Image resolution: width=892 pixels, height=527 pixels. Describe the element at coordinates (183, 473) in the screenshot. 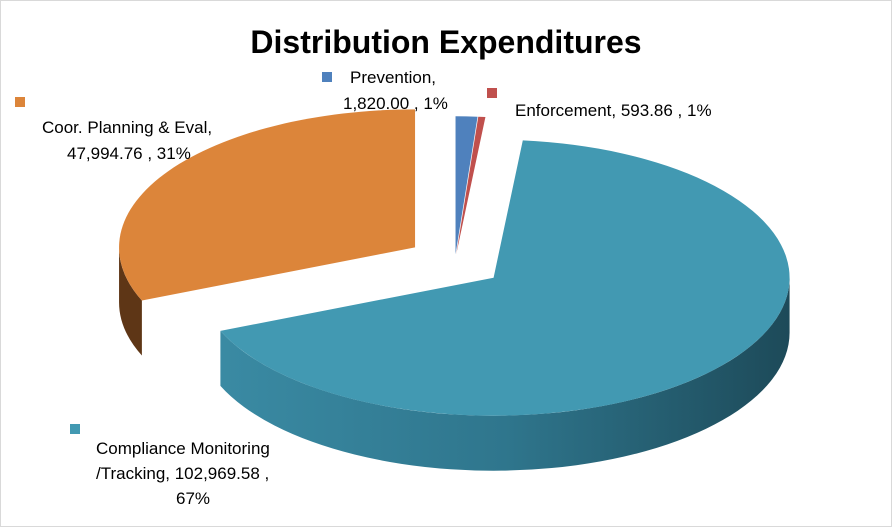

I see `compliance-label-line2: /Tracking, 102,969.58 ,` at that location.